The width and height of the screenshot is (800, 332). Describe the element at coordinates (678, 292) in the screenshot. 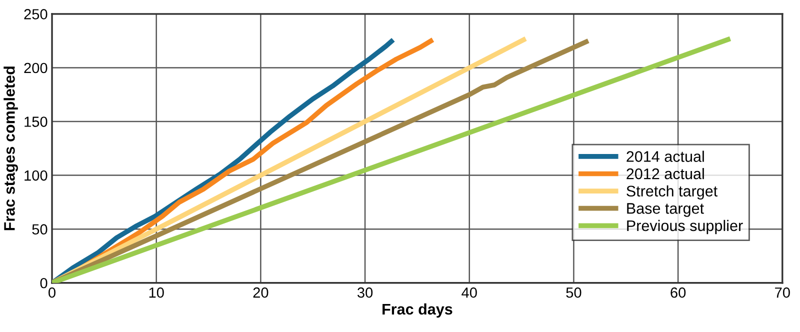

I see `x-tick-label: 60` at that location.